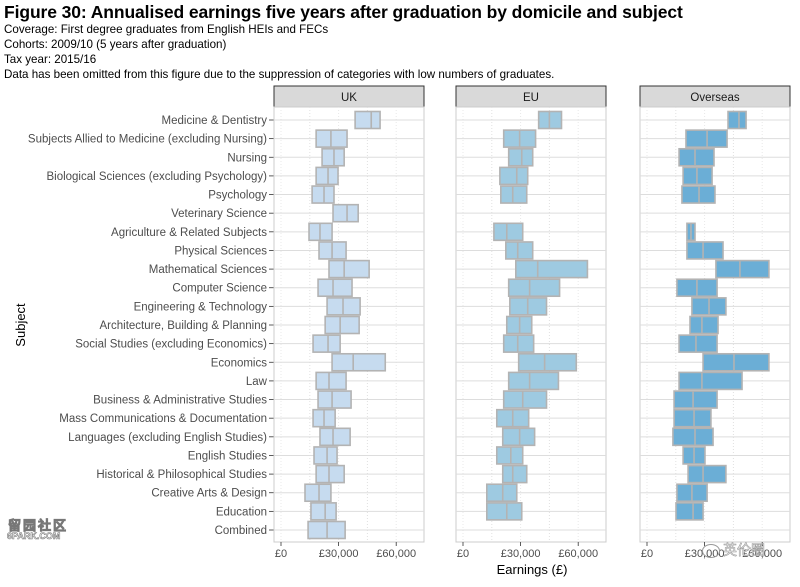 Image resolution: width=800 pixels, height=587 pixels. I want to click on box-mass-communications-documentation, so click(692, 418).